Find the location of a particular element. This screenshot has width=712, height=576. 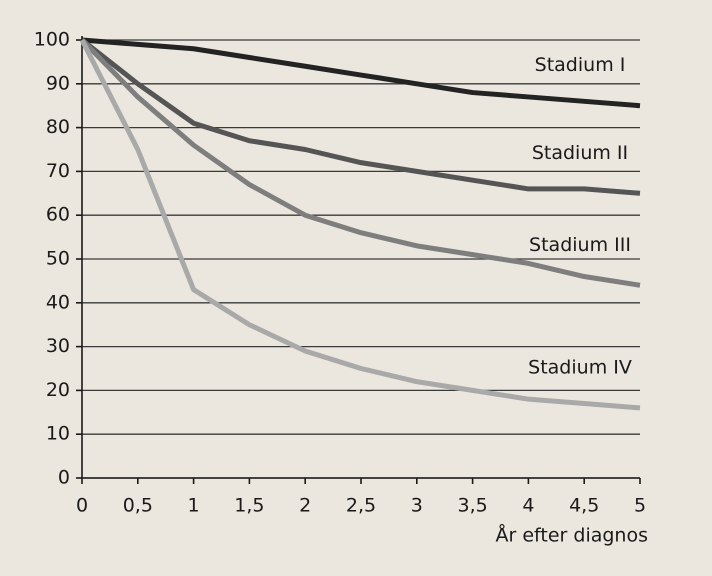

x-axis-label: År efter diagnos is located at coordinates (572, 535).